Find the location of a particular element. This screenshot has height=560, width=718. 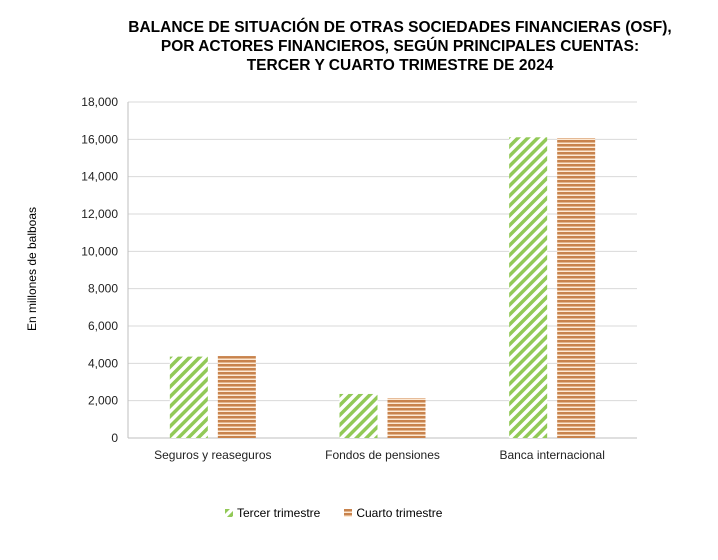

y-tick-label: 4,000 is located at coordinates (103, 363).